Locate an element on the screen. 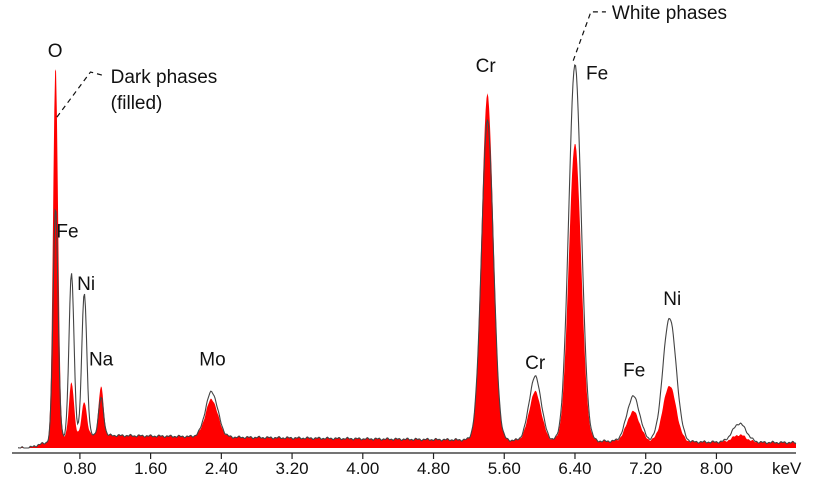 This screenshot has height=492, width=826. x-tick-label: 2.40 is located at coordinates (221, 468).